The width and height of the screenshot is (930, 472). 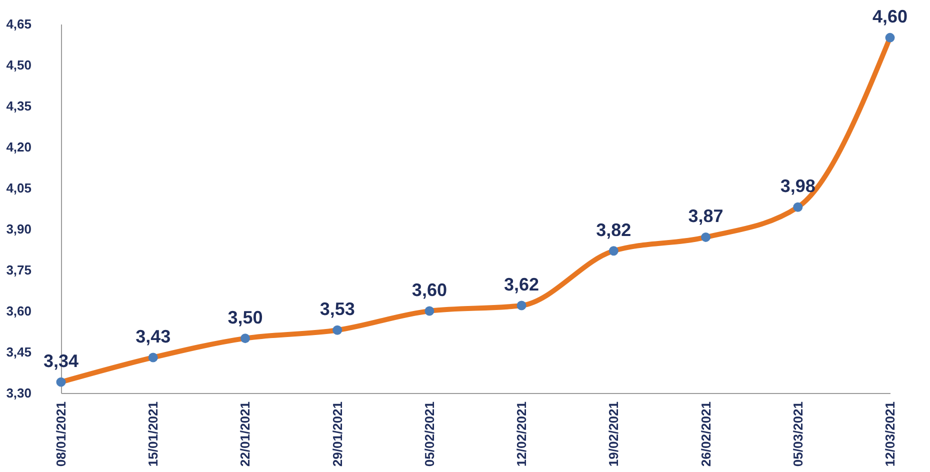 What do you see at coordinates (19, 147) in the screenshot?
I see `y-tick-label: 4,20` at bounding box center [19, 147].